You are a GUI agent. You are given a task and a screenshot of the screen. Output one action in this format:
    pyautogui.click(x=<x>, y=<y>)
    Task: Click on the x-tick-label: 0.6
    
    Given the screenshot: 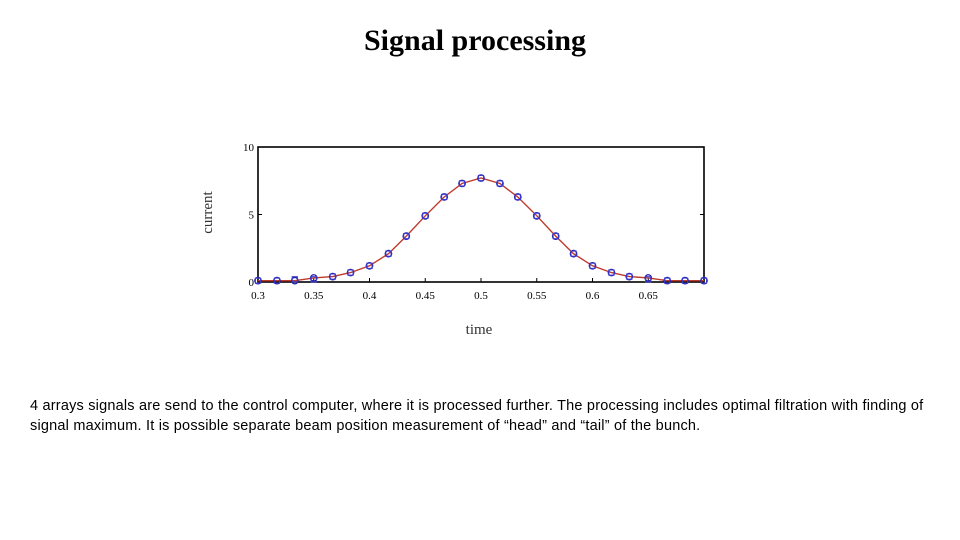 What is the action you would take?
    pyautogui.click(x=593, y=296)
    